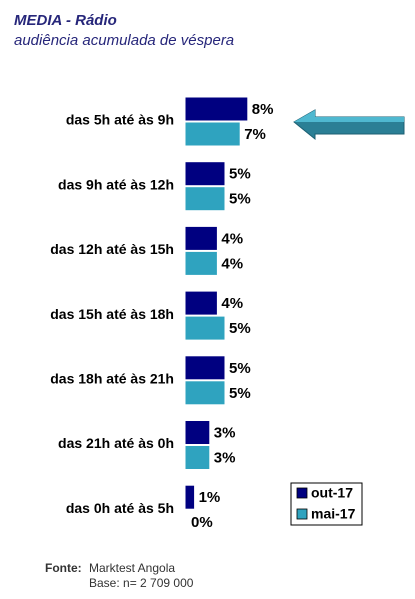  Describe the element at coordinates (132, 568) in the screenshot. I see `source: Marktest Angola` at that location.